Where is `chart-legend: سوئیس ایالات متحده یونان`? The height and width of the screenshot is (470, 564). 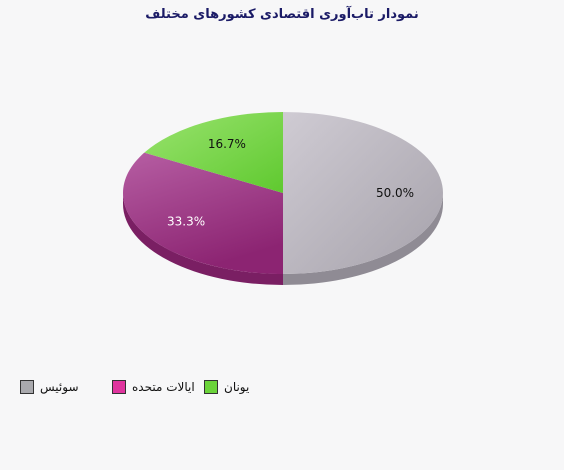
chart-legend: سوئیس ایالات متحده یونان is located at coordinates (150, 388).